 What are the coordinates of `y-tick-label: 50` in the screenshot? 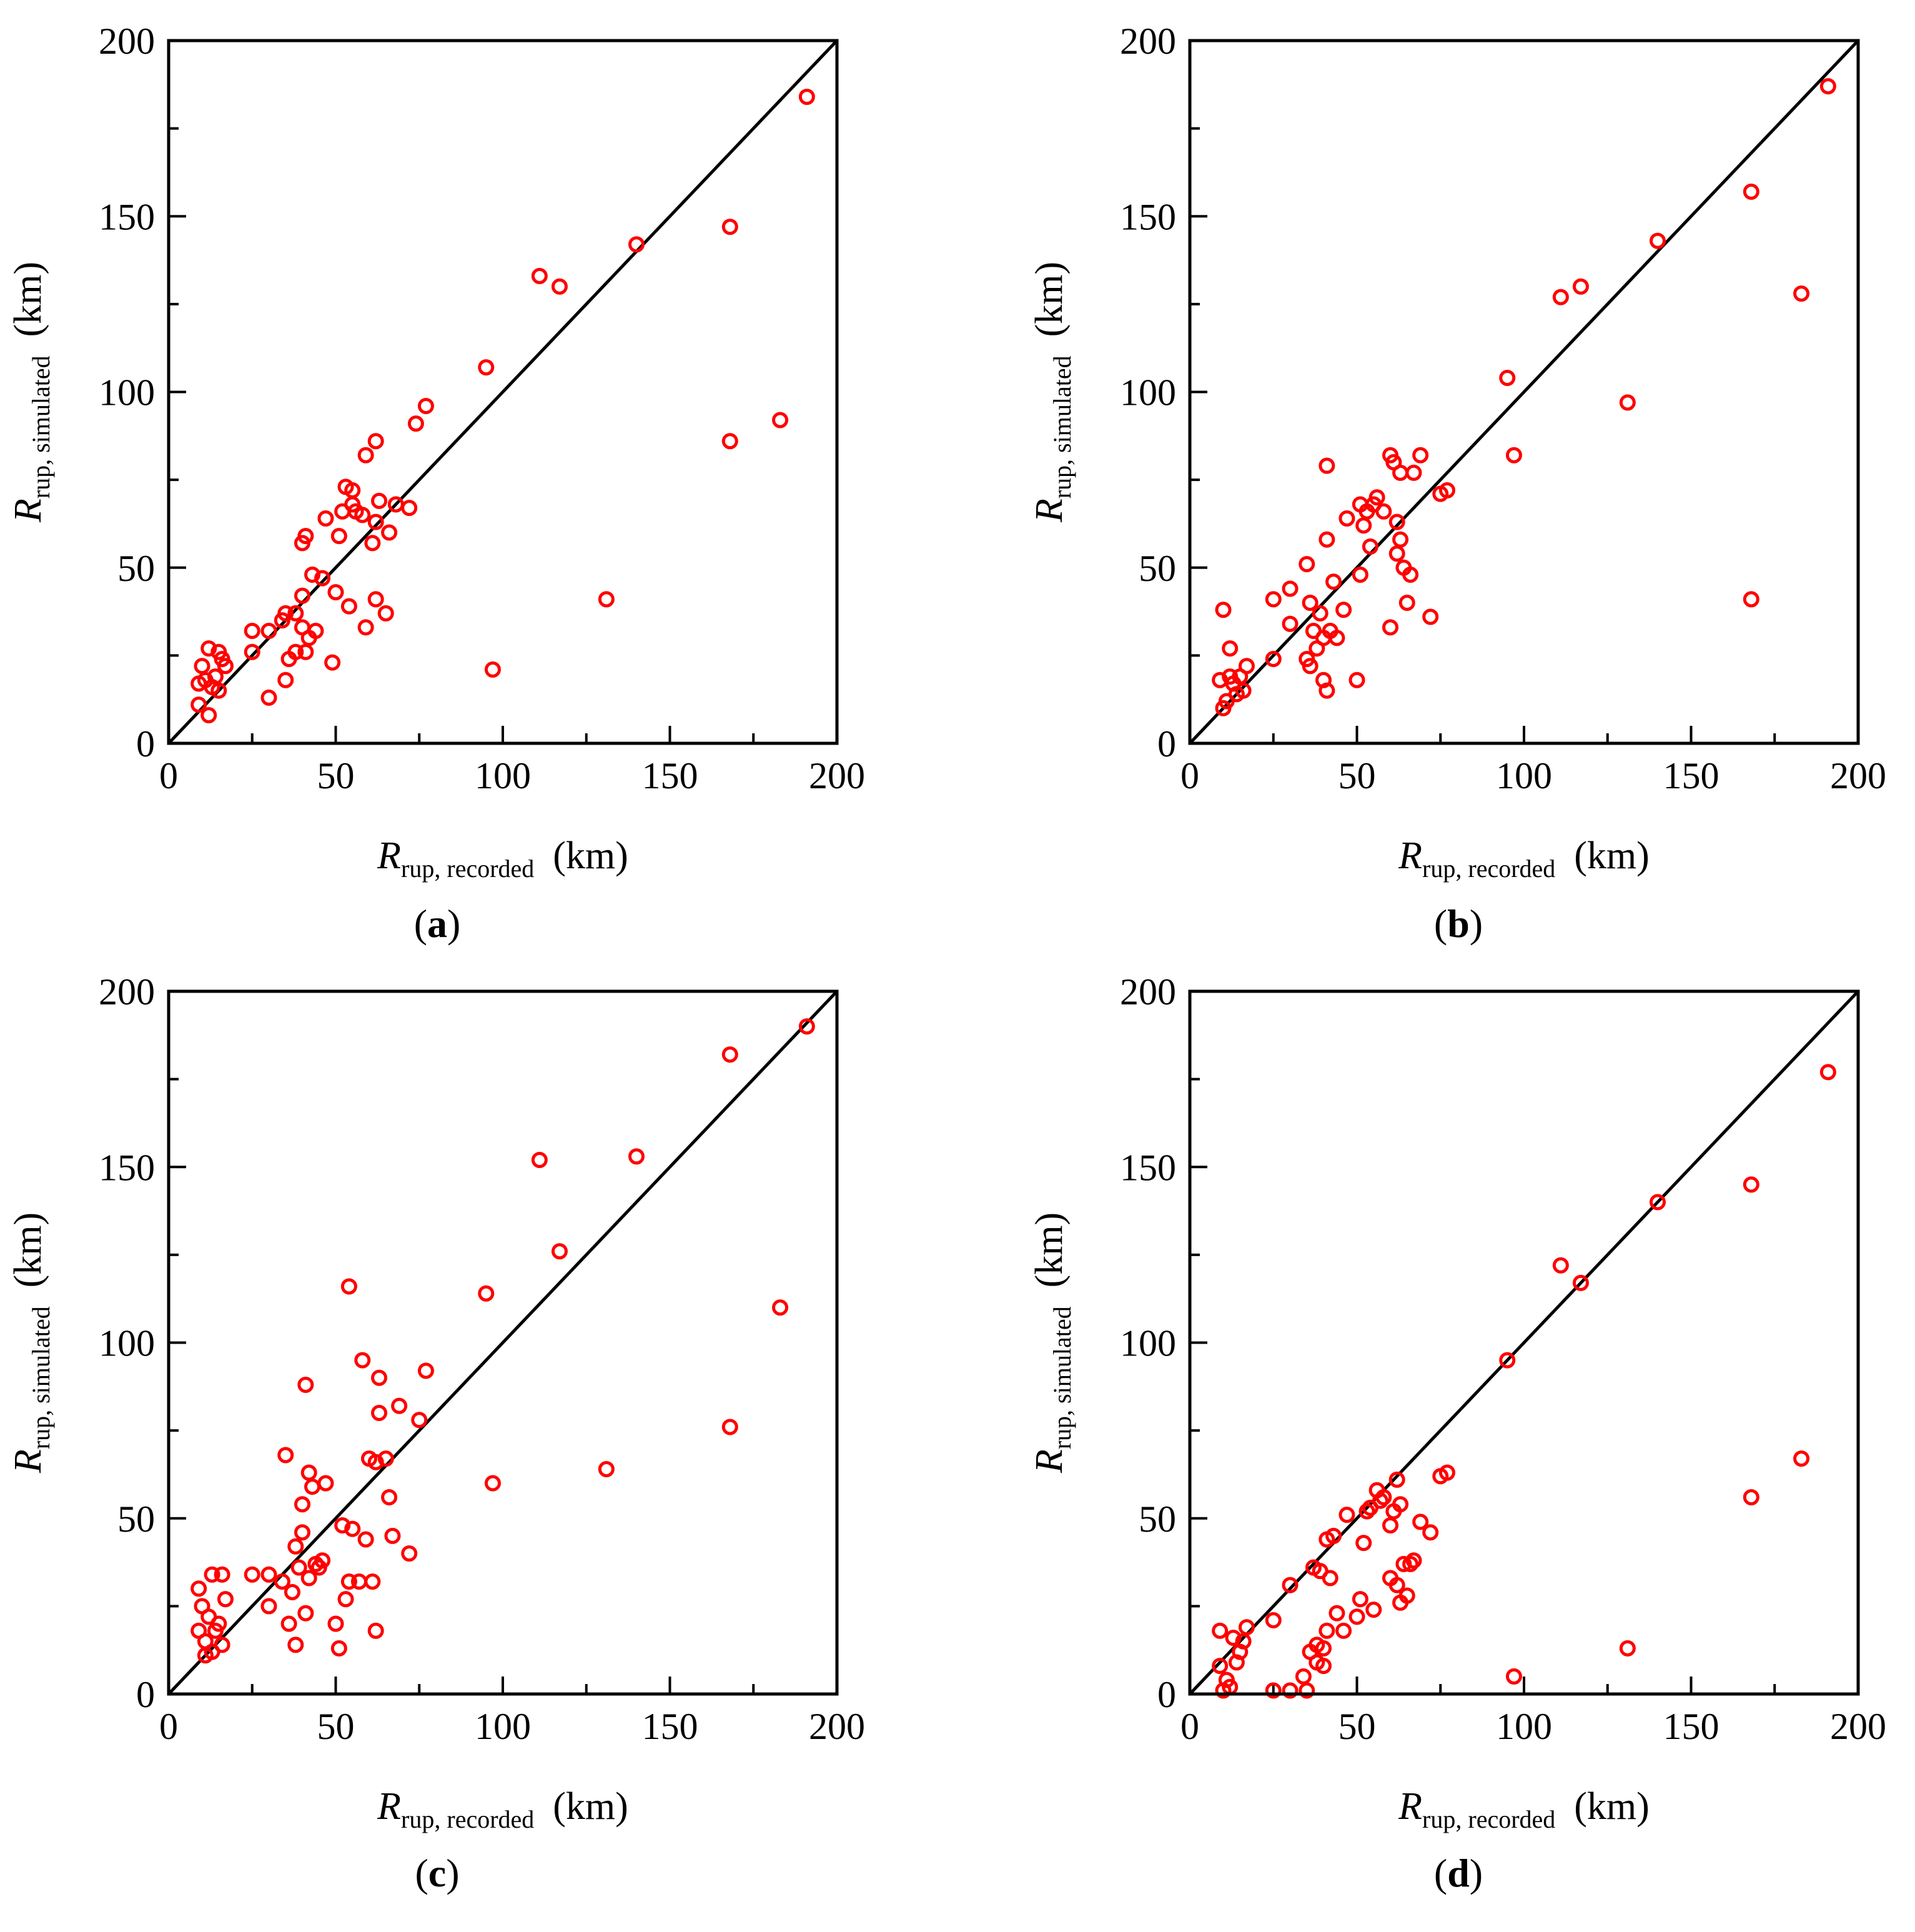 It's located at (136, 1519).